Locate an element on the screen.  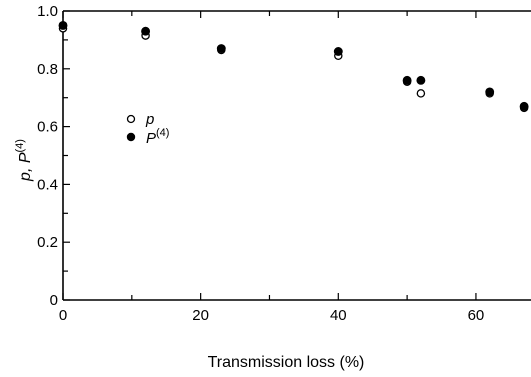
legend: p P(4) is located at coordinates (147, 129).